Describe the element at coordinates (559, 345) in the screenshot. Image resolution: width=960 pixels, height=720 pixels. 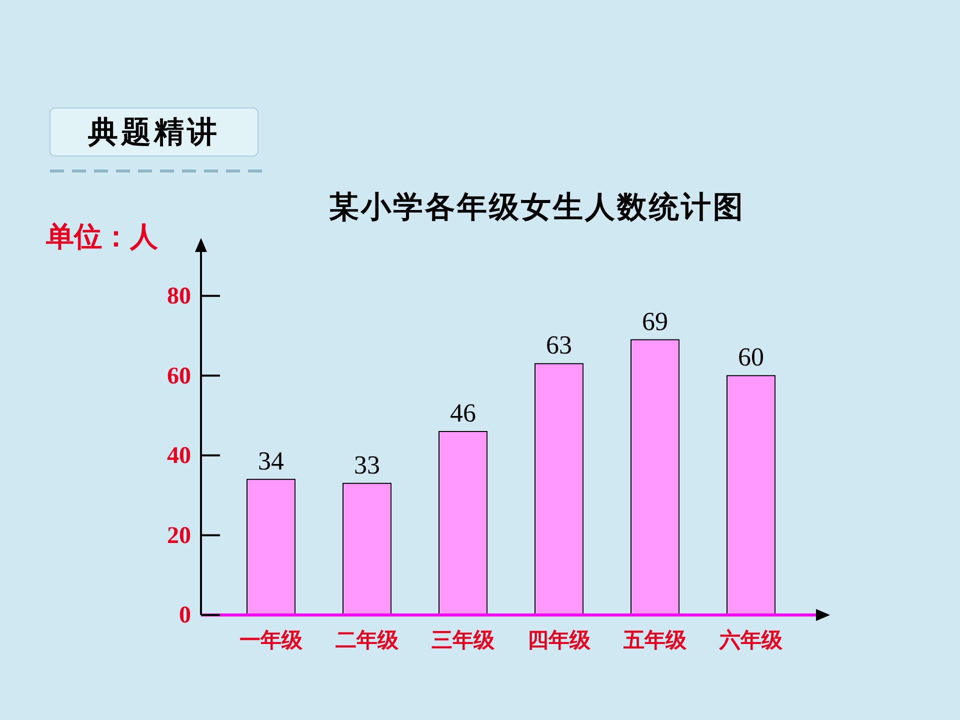
I see `data-label: 63` at that location.